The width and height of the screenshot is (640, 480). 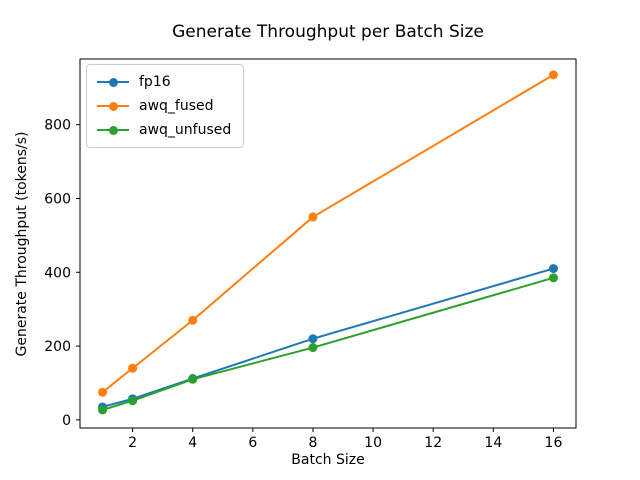 What do you see at coordinates (132, 443) in the screenshot?
I see `x-tick-label: 2` at bounding box center [132, 443].